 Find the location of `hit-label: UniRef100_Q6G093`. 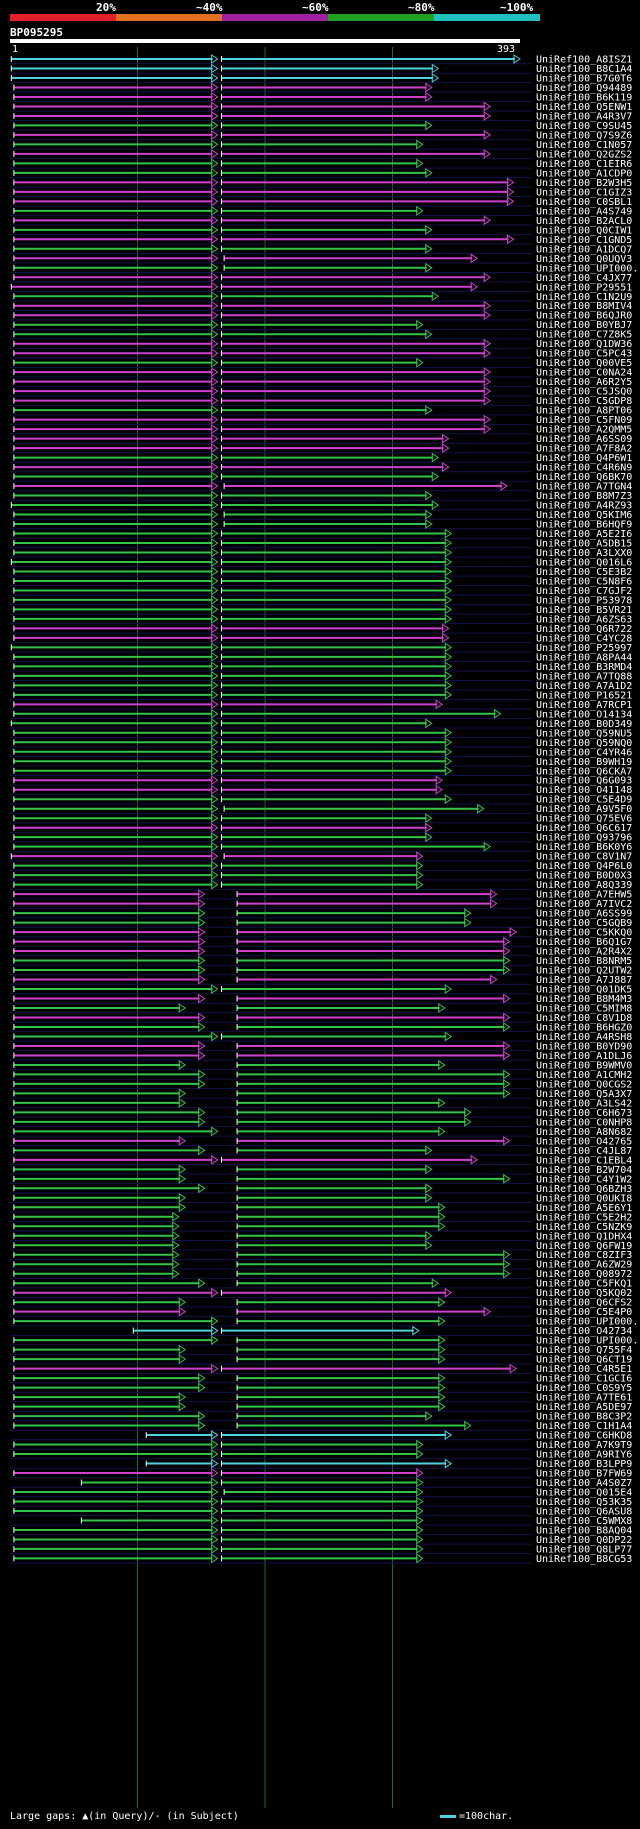

hit-label: UniRef100_Q6G093 is located at coordinates (584, 781).